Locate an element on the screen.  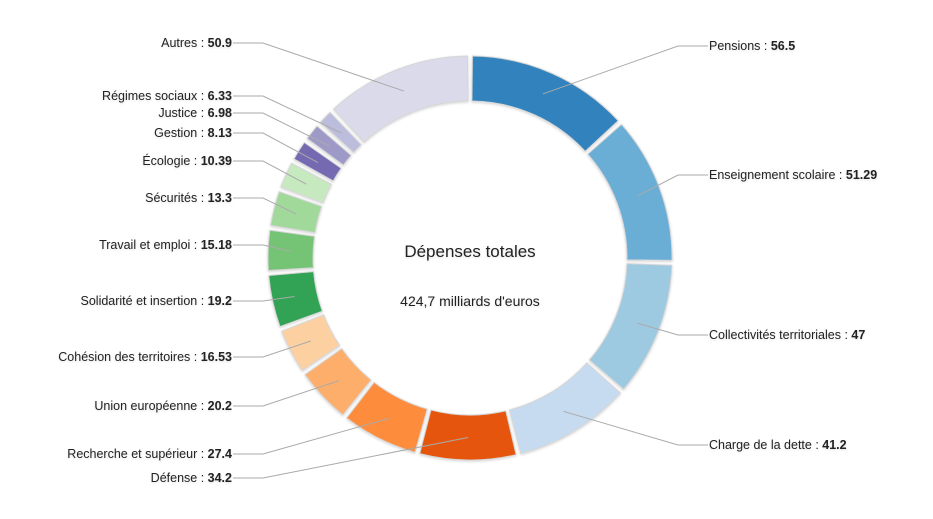
slice-label-value: 50.9 is located at coordinates (220, 43).